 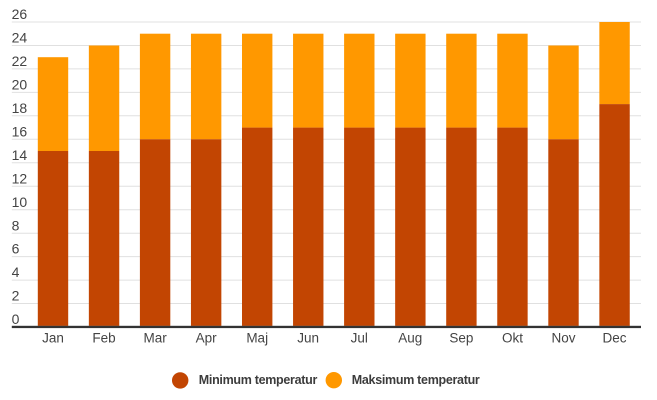 What do you see at coordinates (103, 337) in the screenshot?
I see `svg-text: Feb` at bounding box center [103, 337].